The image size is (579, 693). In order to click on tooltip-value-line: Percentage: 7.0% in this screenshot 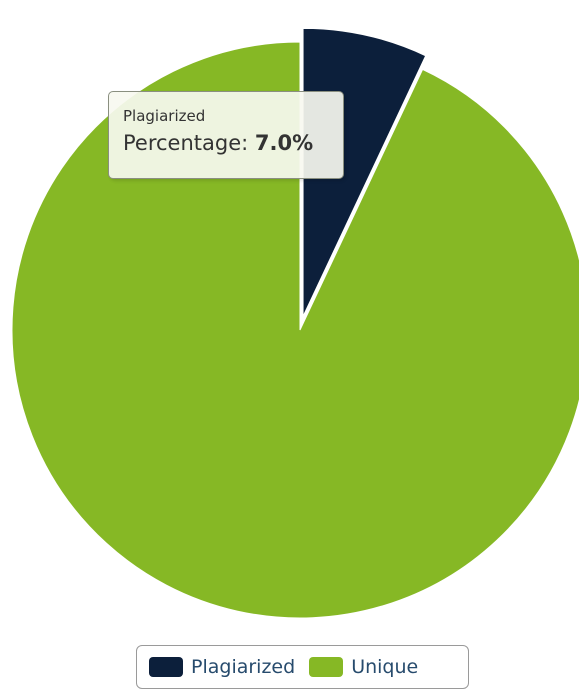, I will do `click(233, 143)`.